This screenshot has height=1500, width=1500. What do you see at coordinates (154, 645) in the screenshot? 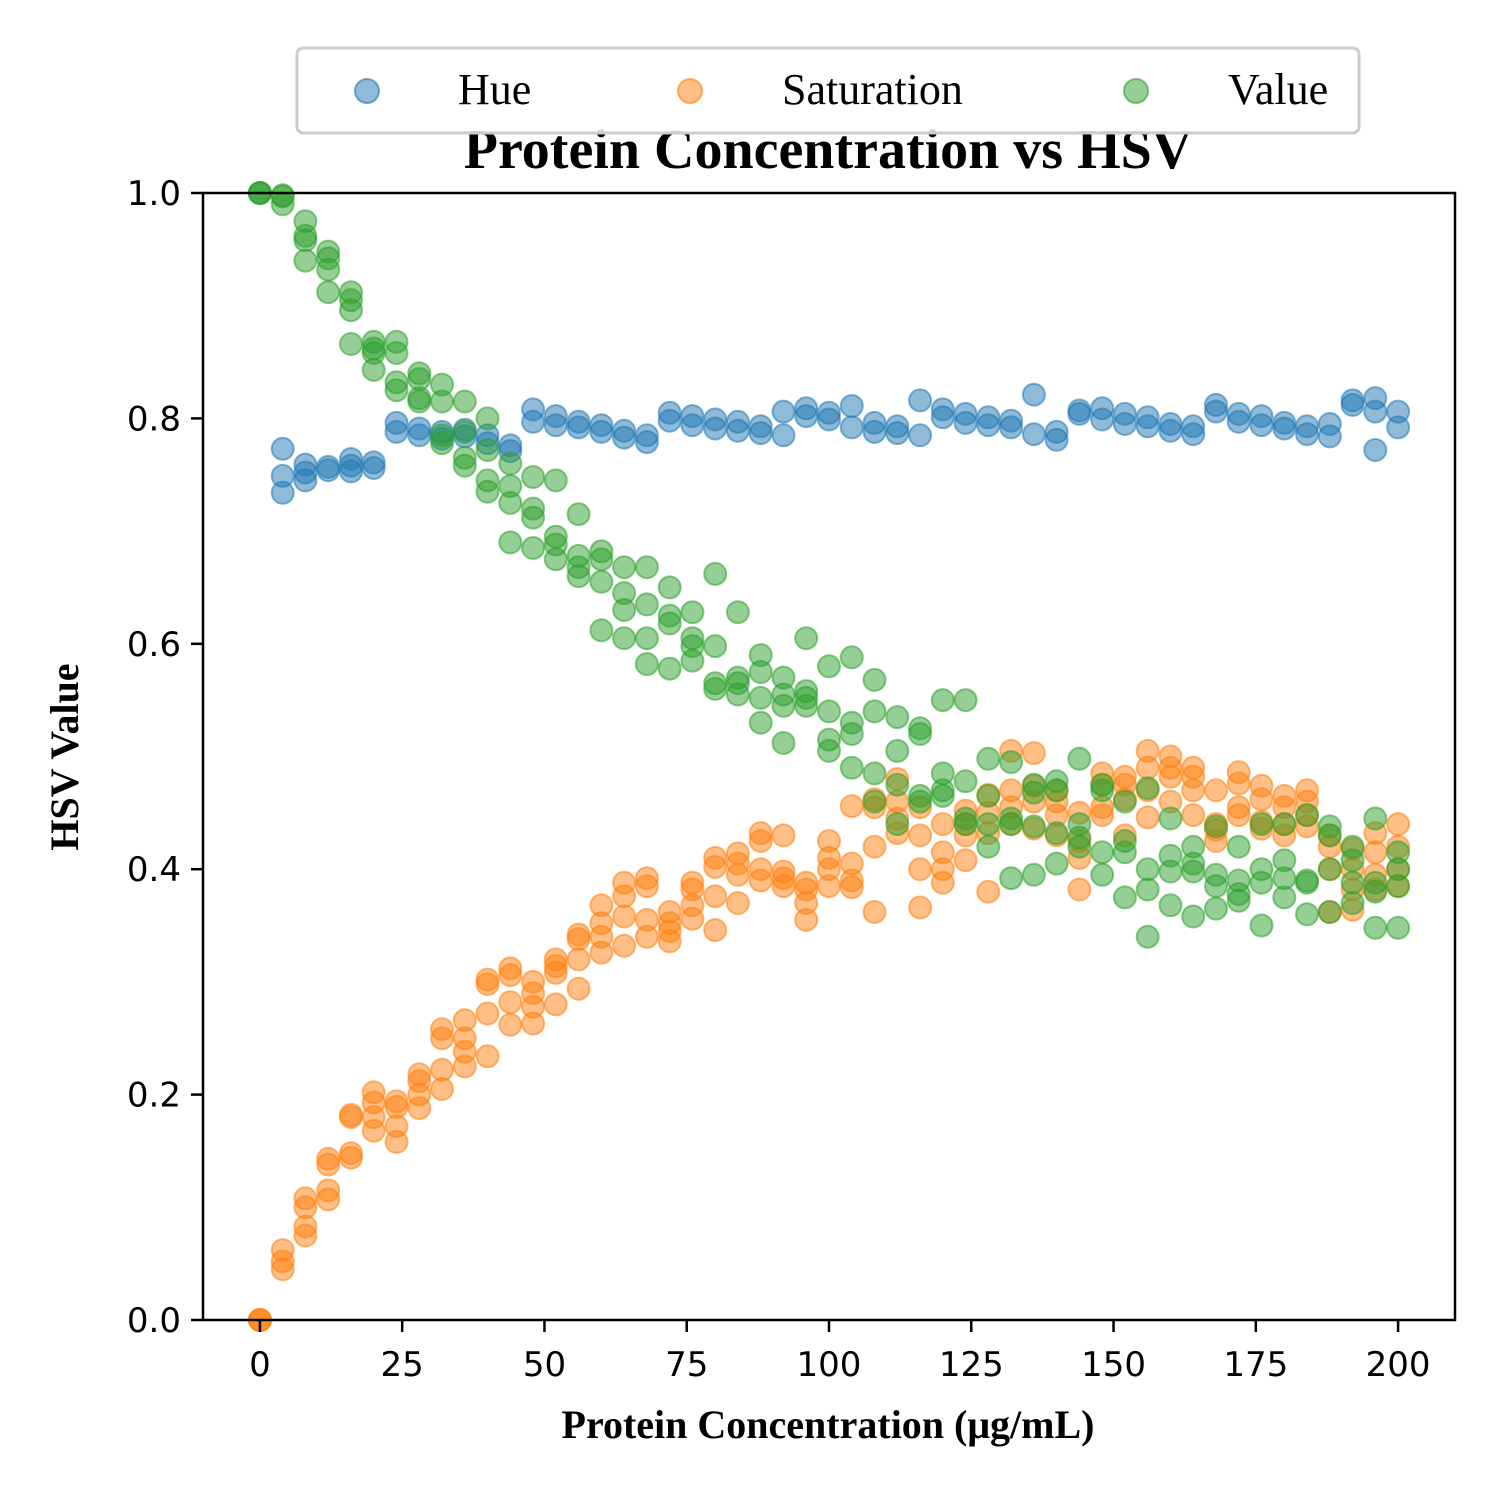
I see `y-tick-label: 0.6` at bounding box center [154, 645].